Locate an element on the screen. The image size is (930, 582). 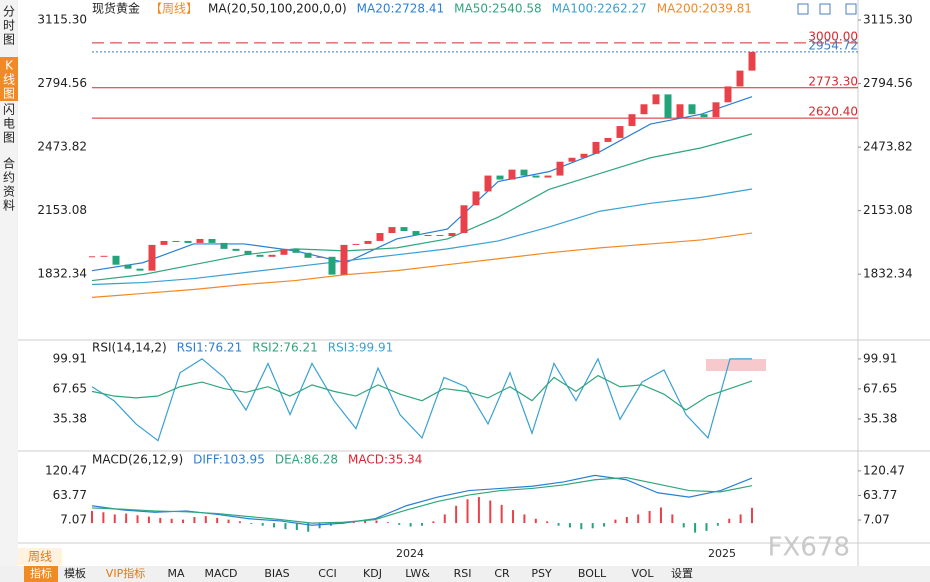
y-tick-label: 2794.56 is located at coordinates (888, 83).